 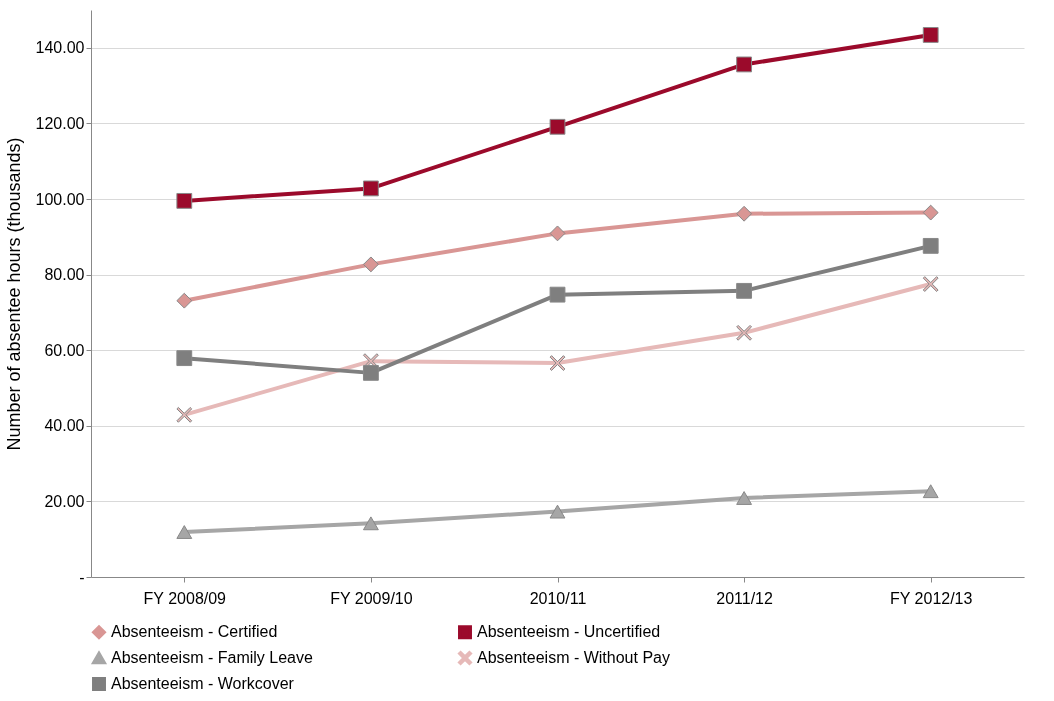 What do you see at coordinates (573, 657) in the screenshot?
I see `legend-label: Absenteeism - Without Pay` at bounding box center [573, 657].